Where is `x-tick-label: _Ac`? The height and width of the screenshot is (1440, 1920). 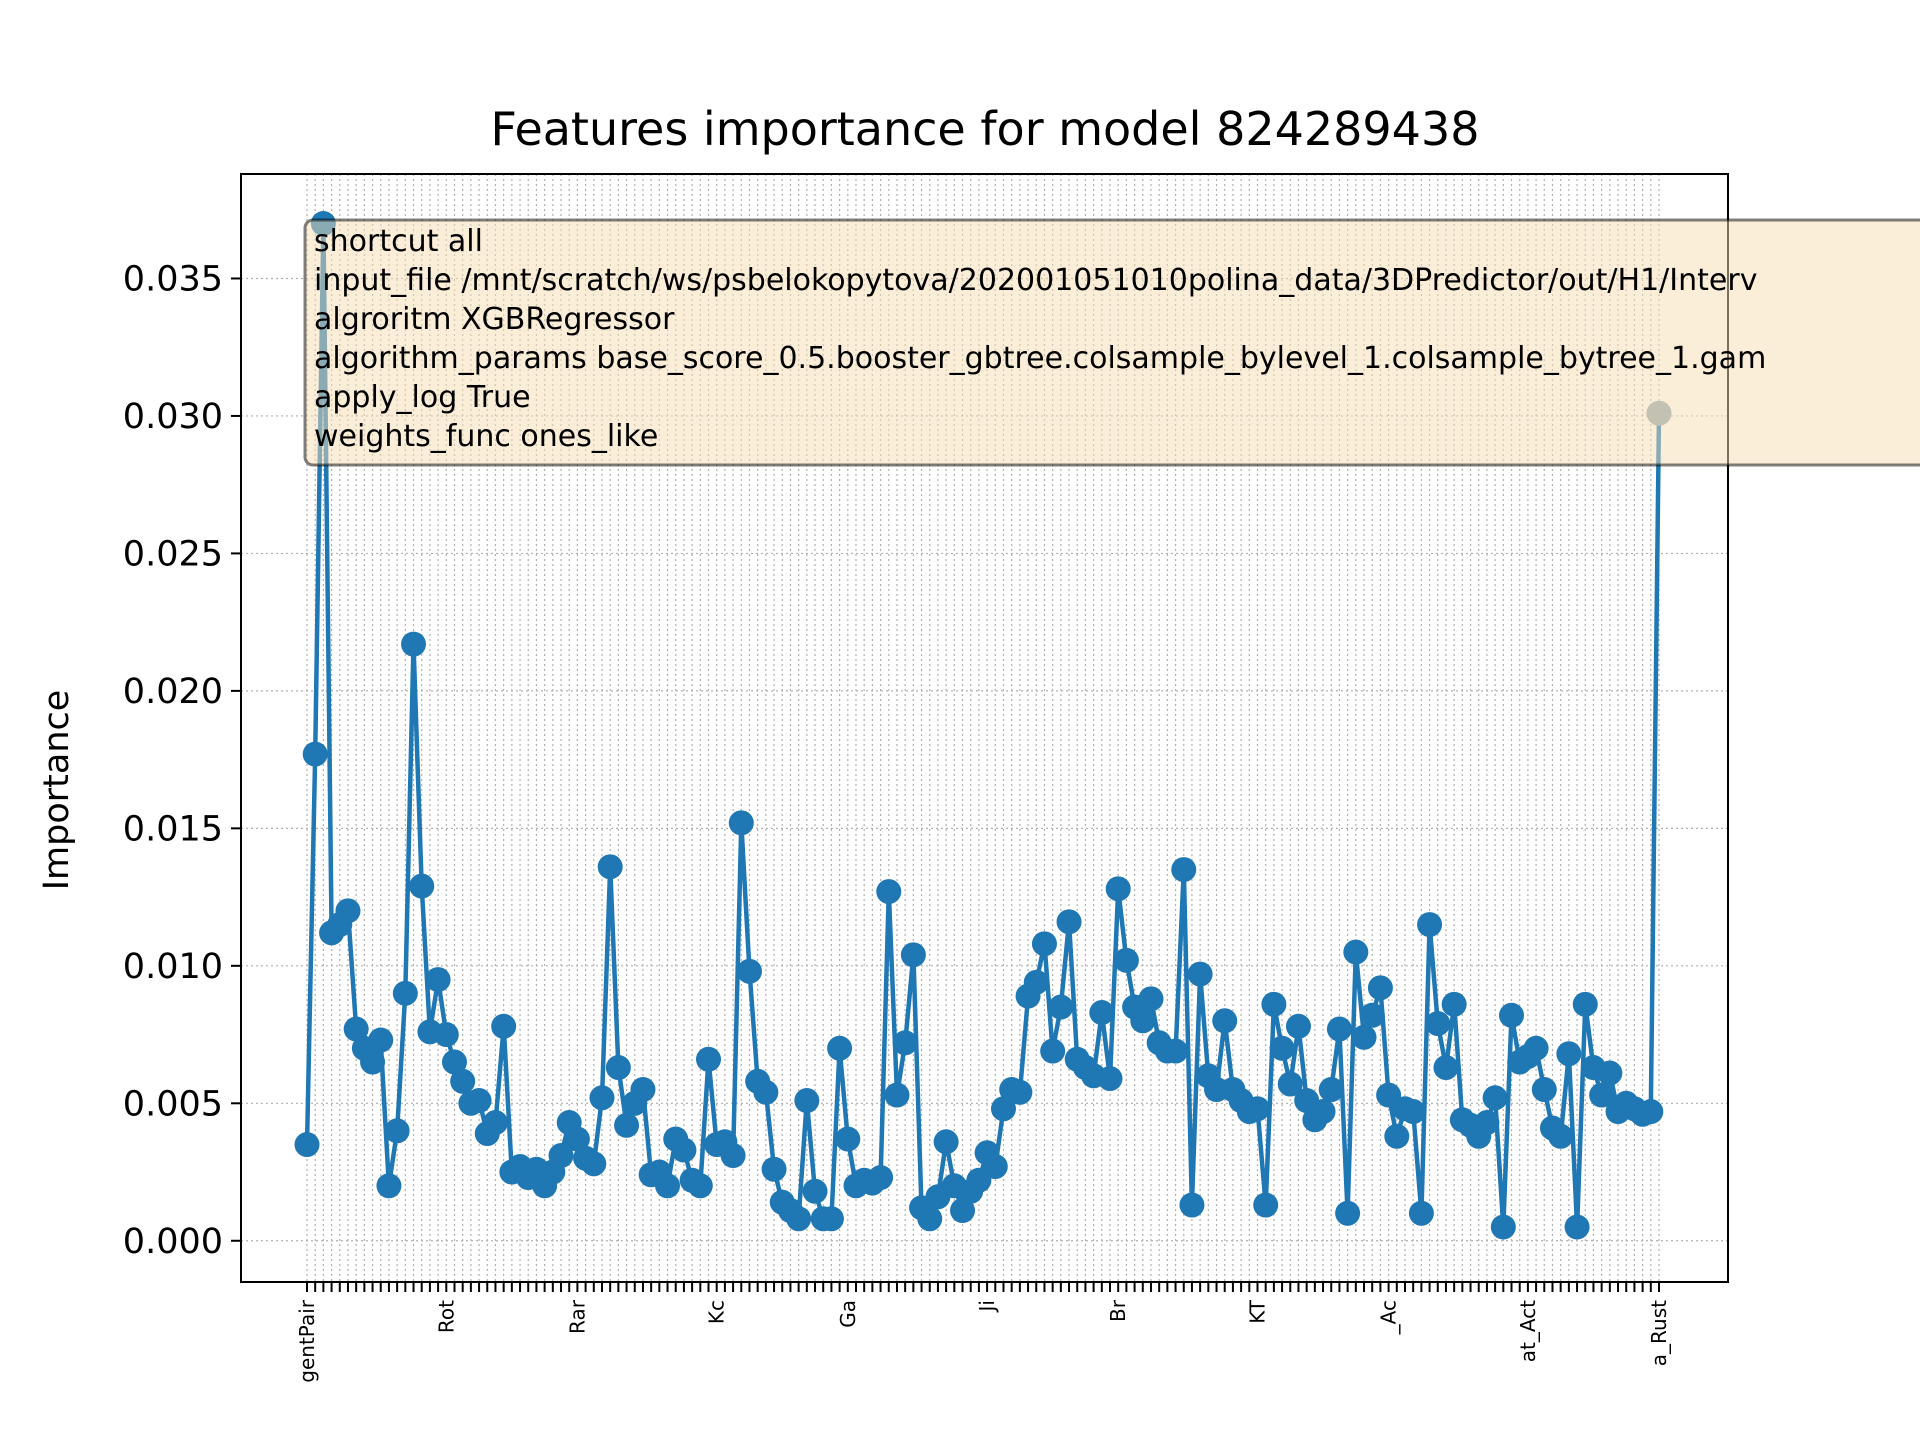 x-tick-label: _Ac is located at coordinates (1389, 1317).